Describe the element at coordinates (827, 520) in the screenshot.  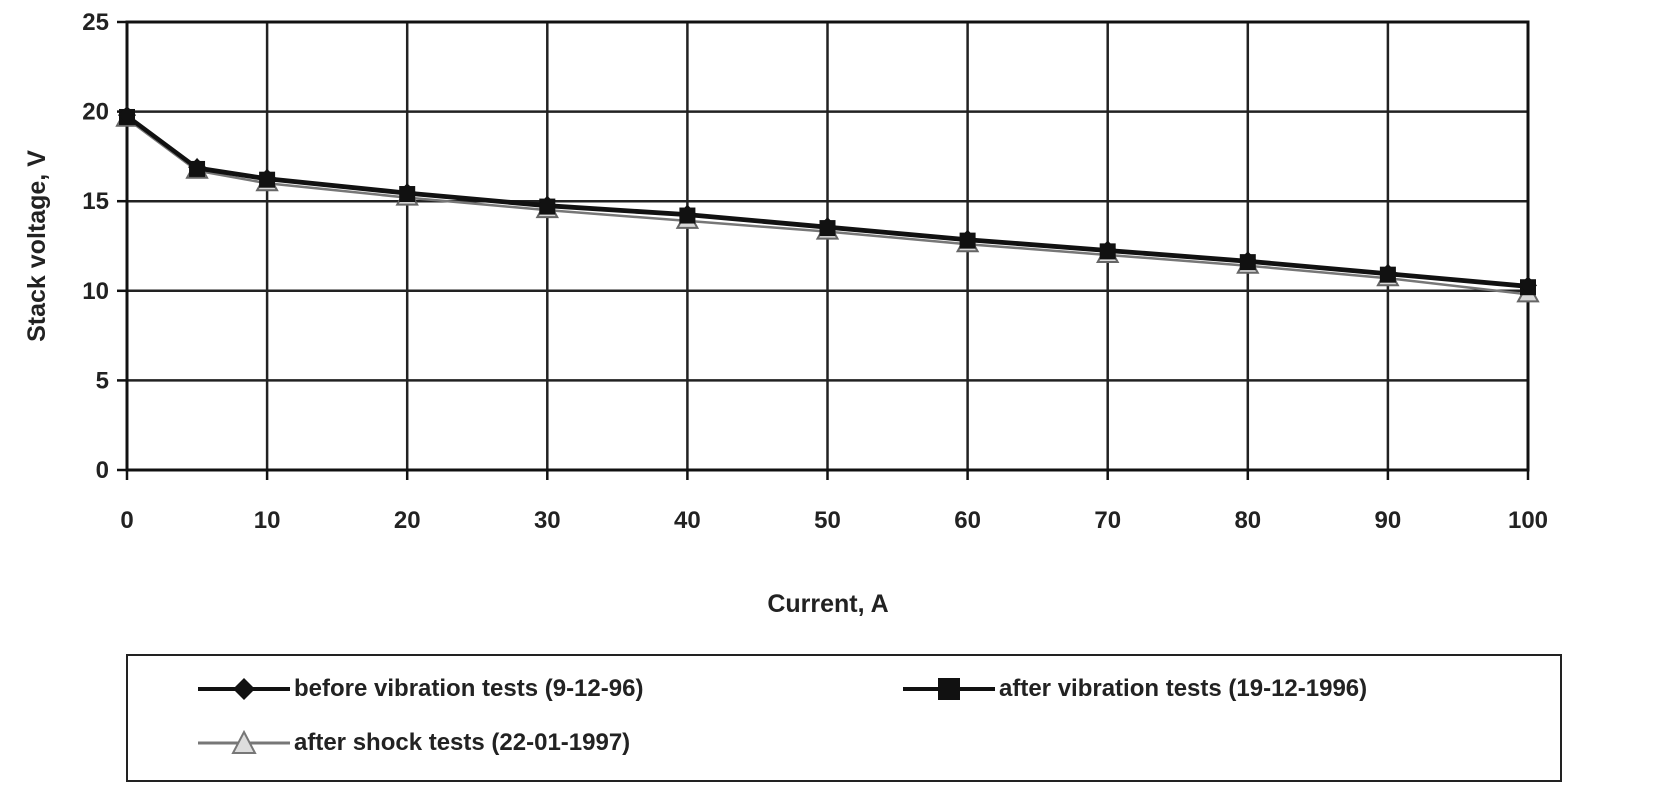
I see `x-tick-label: 50` at that location.